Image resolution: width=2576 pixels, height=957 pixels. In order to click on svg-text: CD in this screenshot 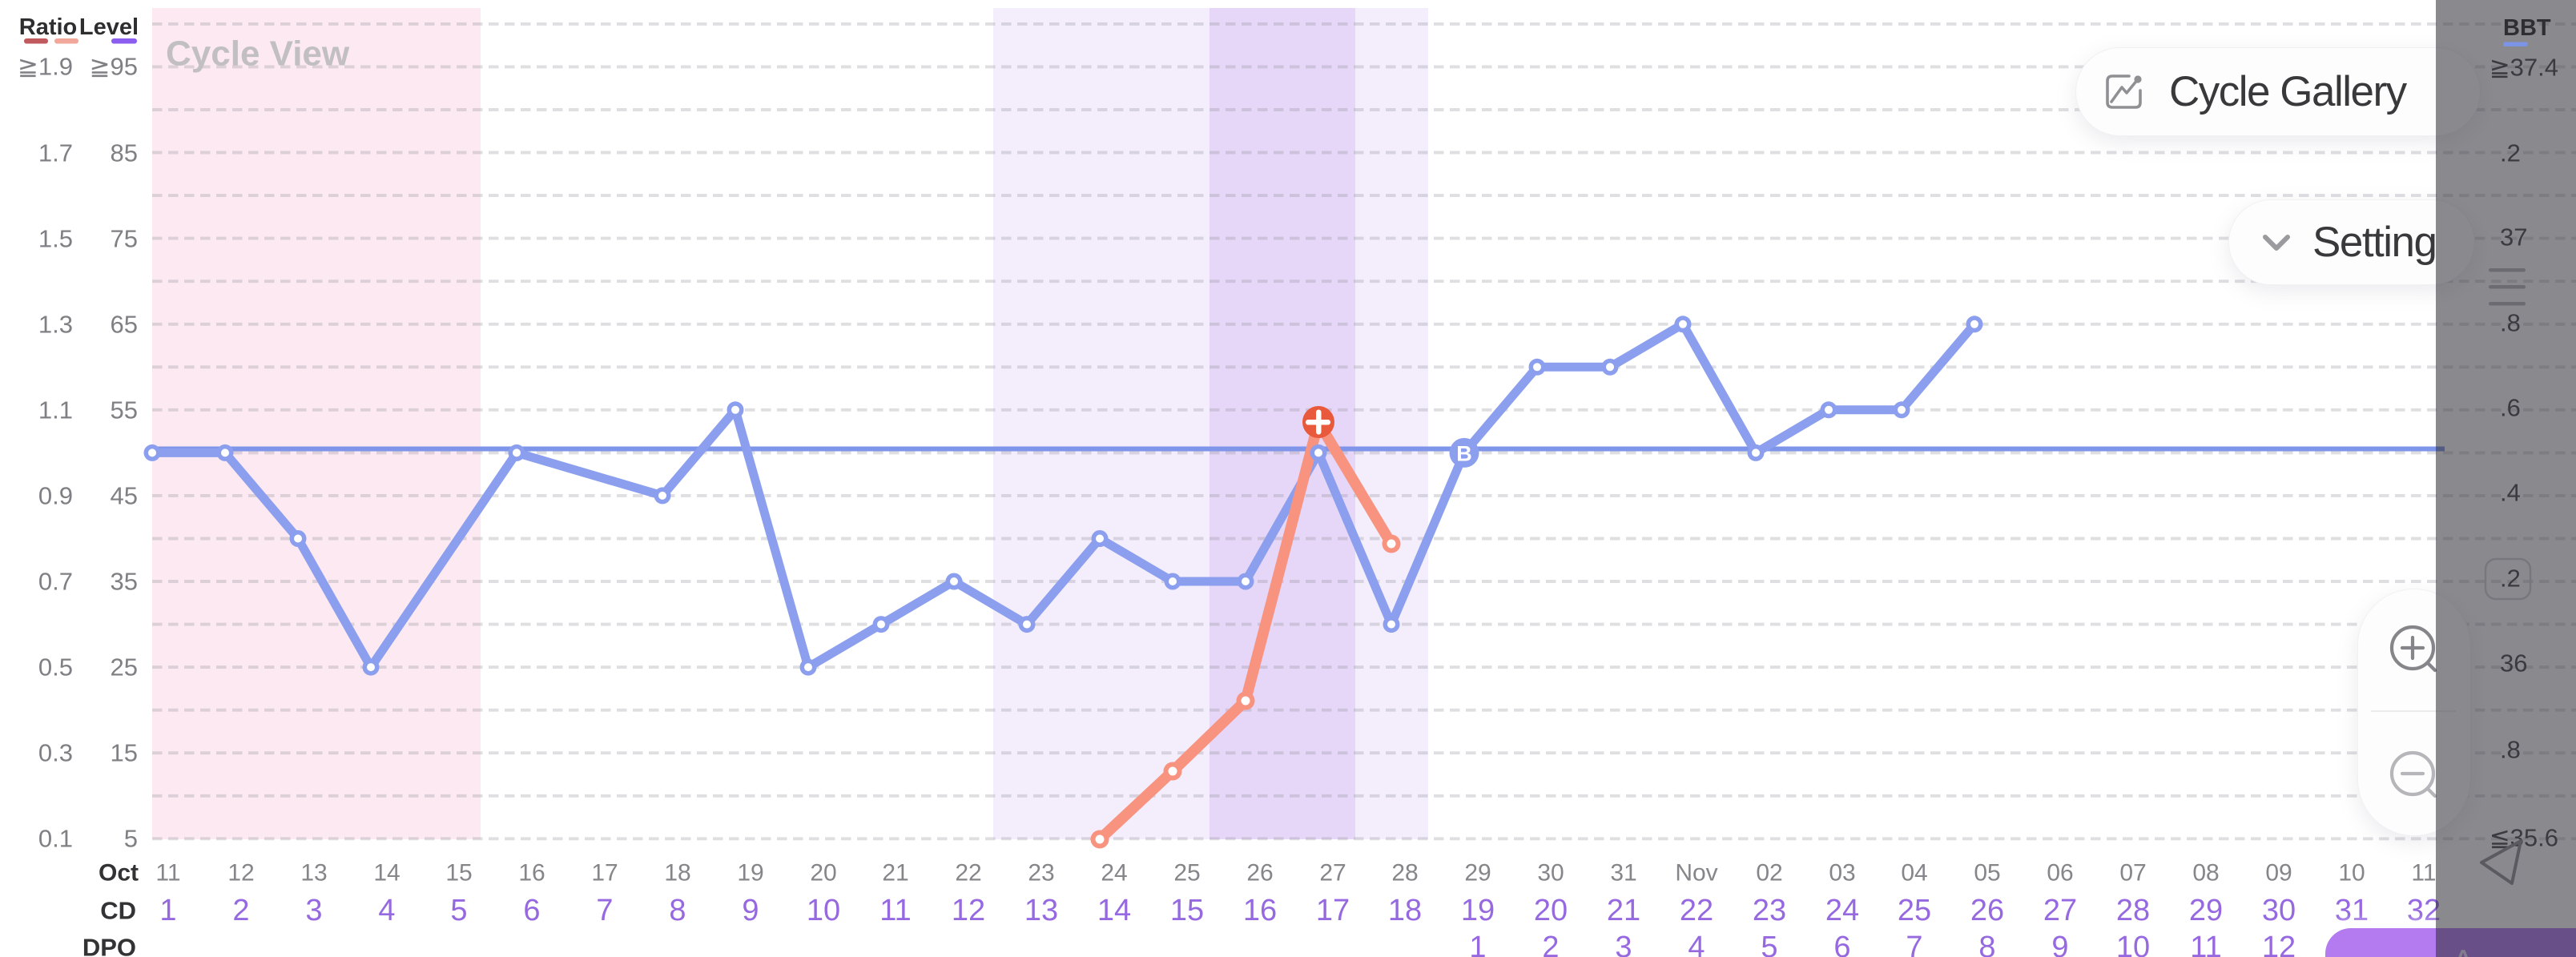, I will do `click(118, 911)`.